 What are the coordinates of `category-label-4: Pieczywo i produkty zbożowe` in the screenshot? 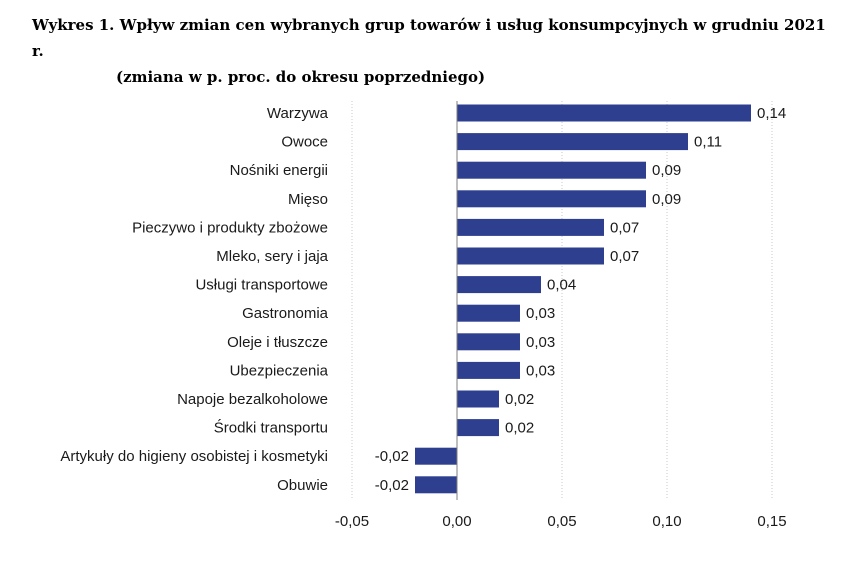 It's located at (230, 227).